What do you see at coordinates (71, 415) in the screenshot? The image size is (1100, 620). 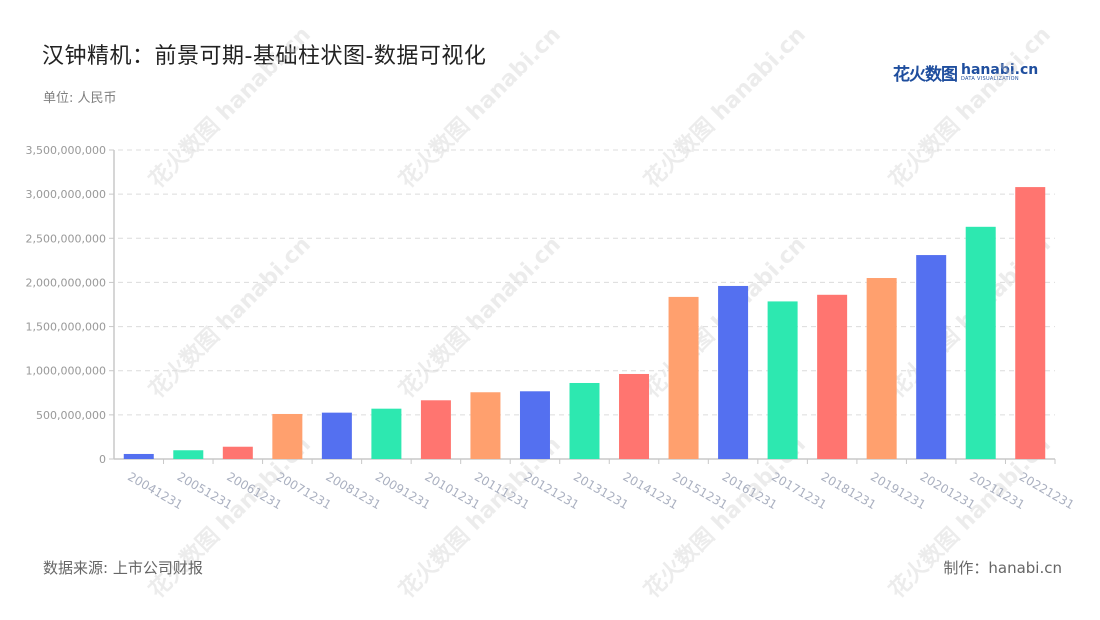 I see `y-tick-label: 500,000,000` at bounding box center [71, 415].